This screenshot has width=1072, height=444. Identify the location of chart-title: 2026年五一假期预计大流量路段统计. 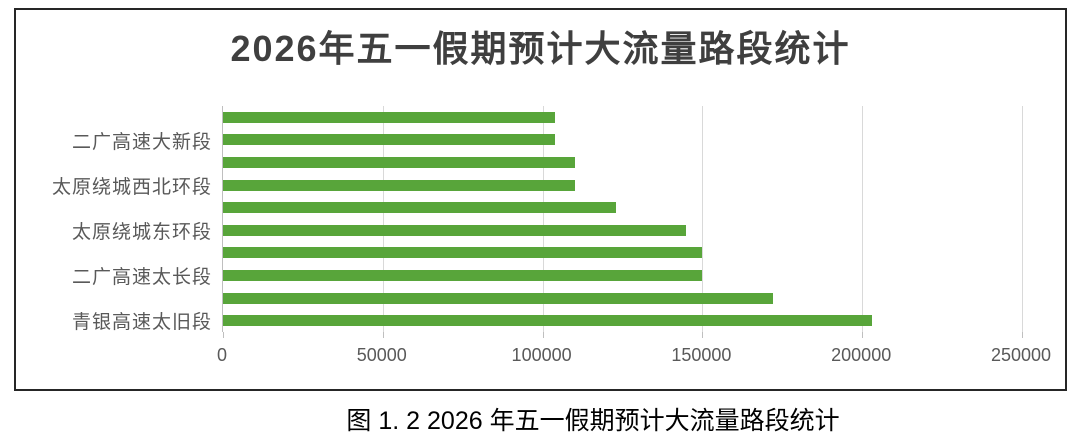
(540, 48).